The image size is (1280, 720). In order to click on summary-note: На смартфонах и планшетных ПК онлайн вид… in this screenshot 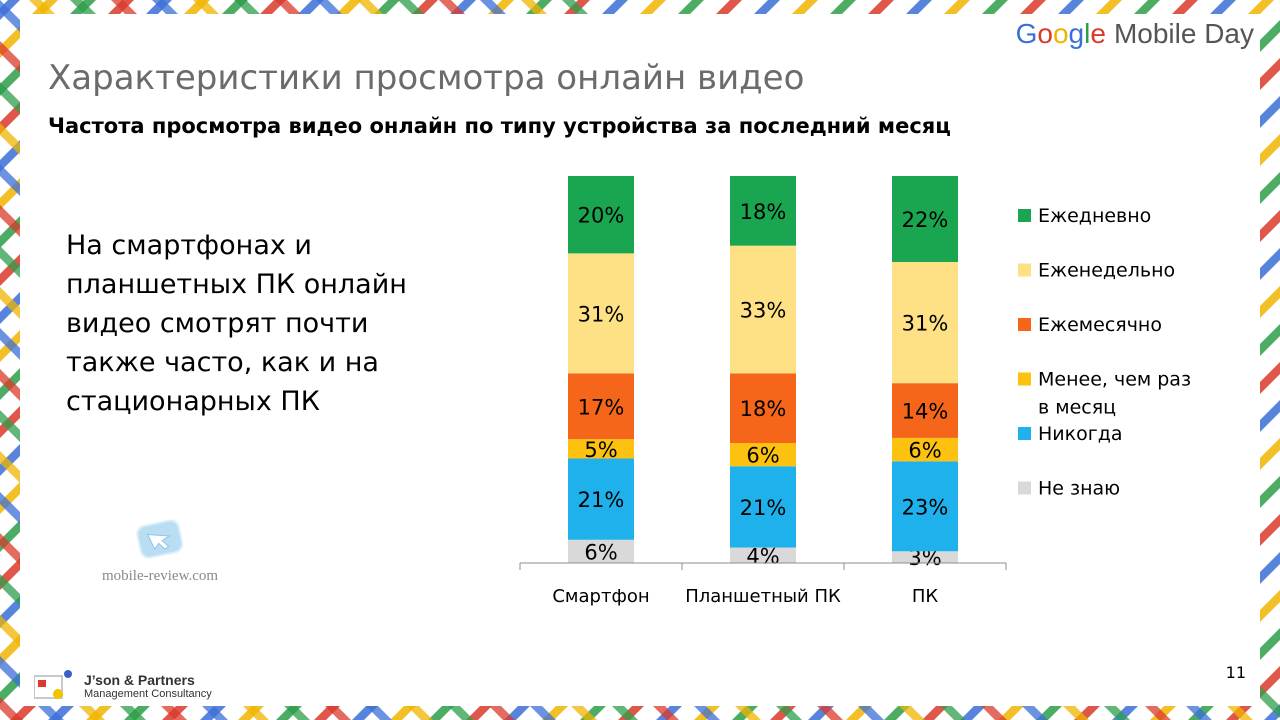, I will do `click(236, 323)`.